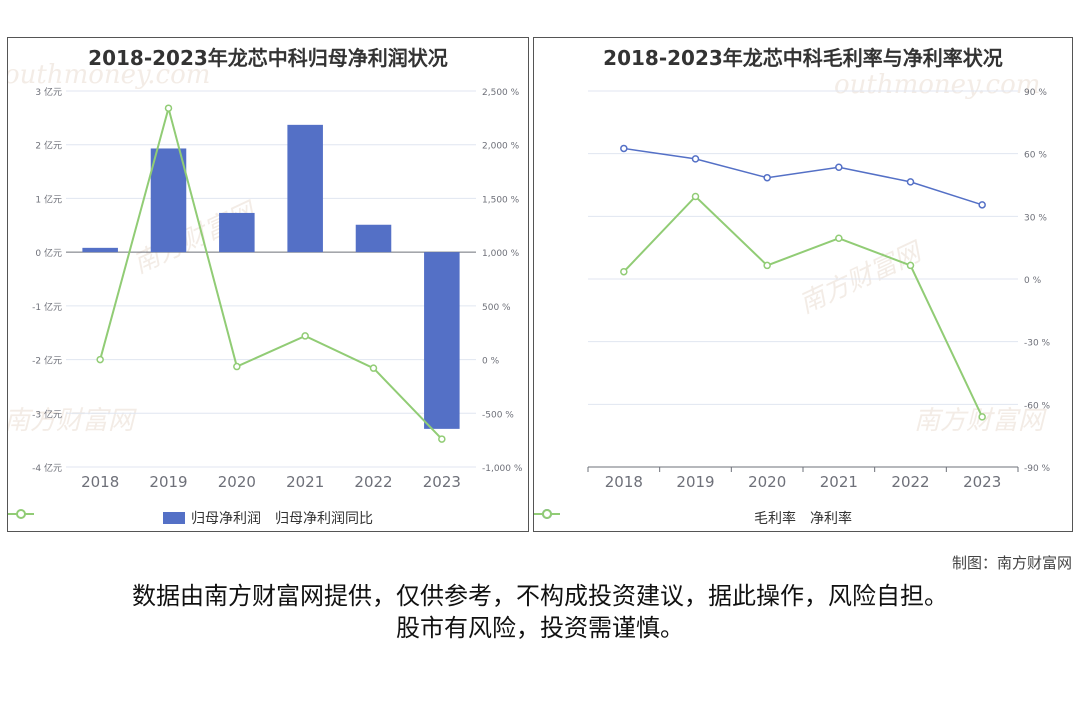  Describe the element at coordinates (695, 196) in the screenshot. I see `series-1-point-2019` at that location.